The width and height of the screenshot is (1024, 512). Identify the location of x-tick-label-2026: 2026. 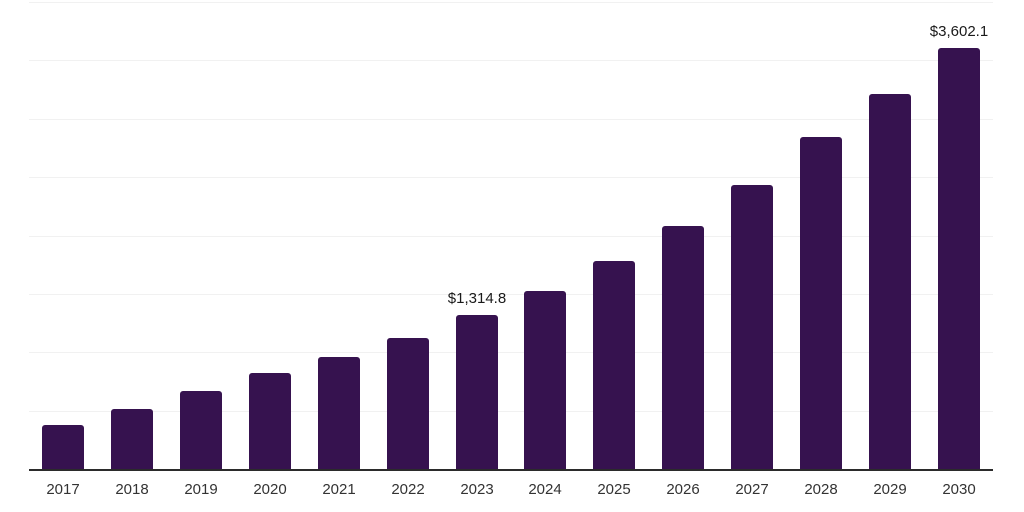
(683, 489).